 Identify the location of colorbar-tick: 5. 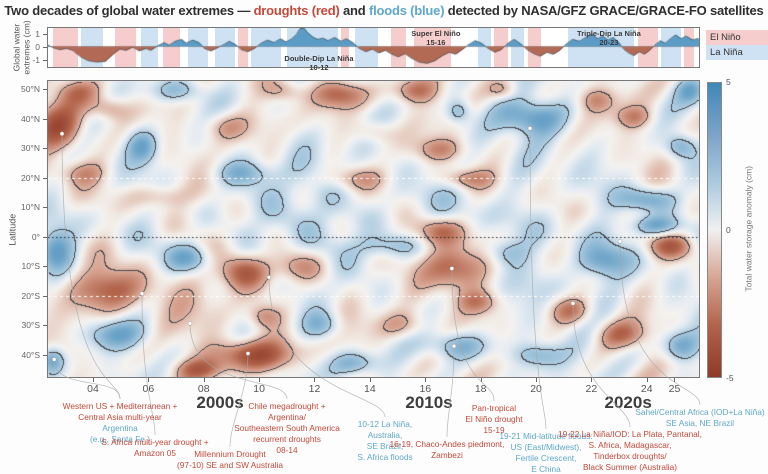
(728, 82).